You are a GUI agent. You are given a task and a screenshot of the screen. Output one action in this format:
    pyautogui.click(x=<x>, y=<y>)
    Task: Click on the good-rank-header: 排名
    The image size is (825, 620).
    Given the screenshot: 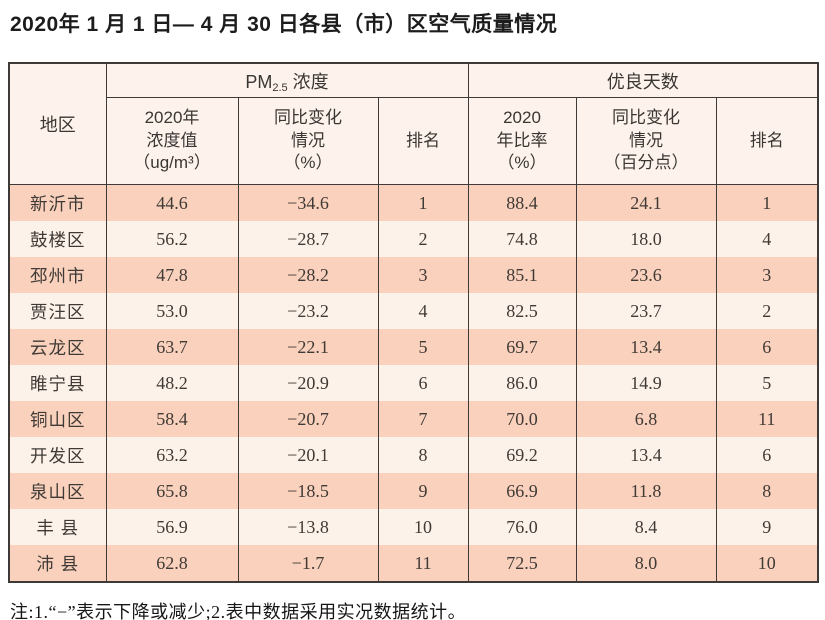 What is the action you would take?
    pyautogui.click(x=767, y=141)
    